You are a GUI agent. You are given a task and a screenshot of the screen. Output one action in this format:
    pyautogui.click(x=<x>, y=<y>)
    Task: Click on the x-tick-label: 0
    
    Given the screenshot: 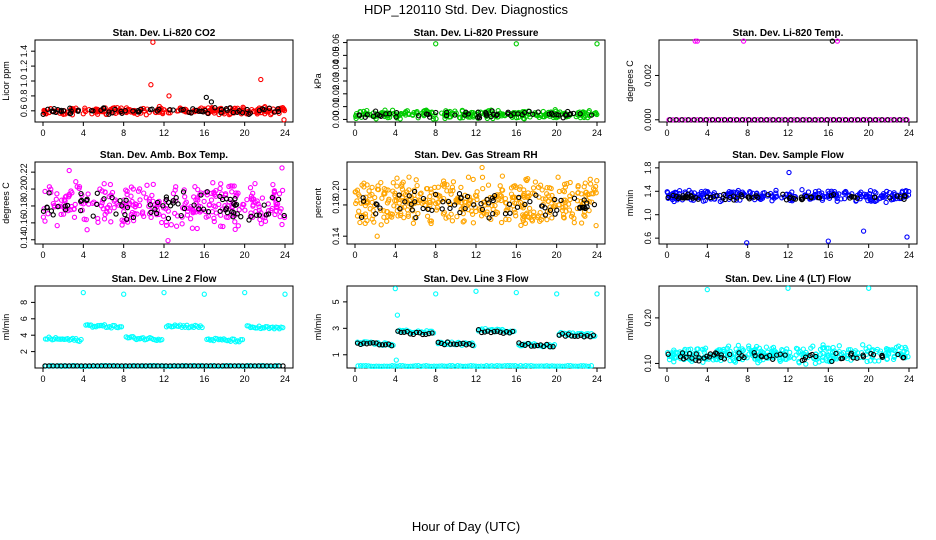 What is the action you would take?
    pyautogui.click(x=666, y=379)
    